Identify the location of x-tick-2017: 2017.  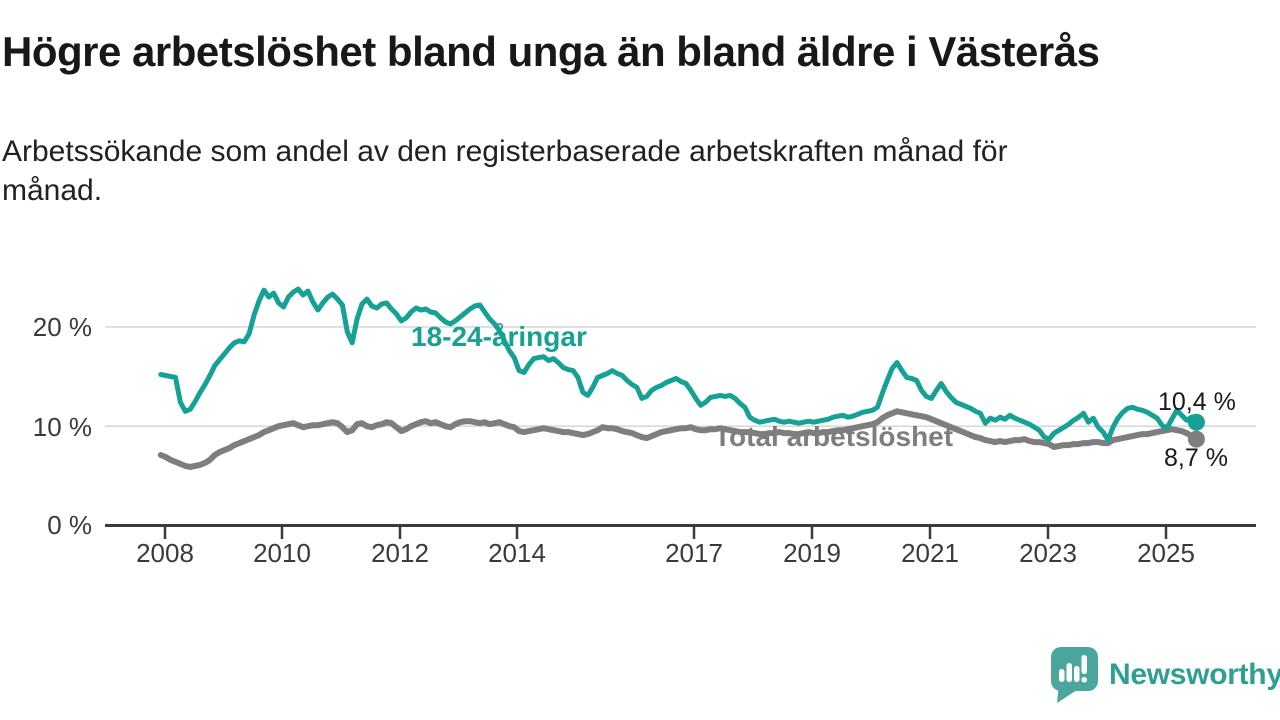
(694, 553).